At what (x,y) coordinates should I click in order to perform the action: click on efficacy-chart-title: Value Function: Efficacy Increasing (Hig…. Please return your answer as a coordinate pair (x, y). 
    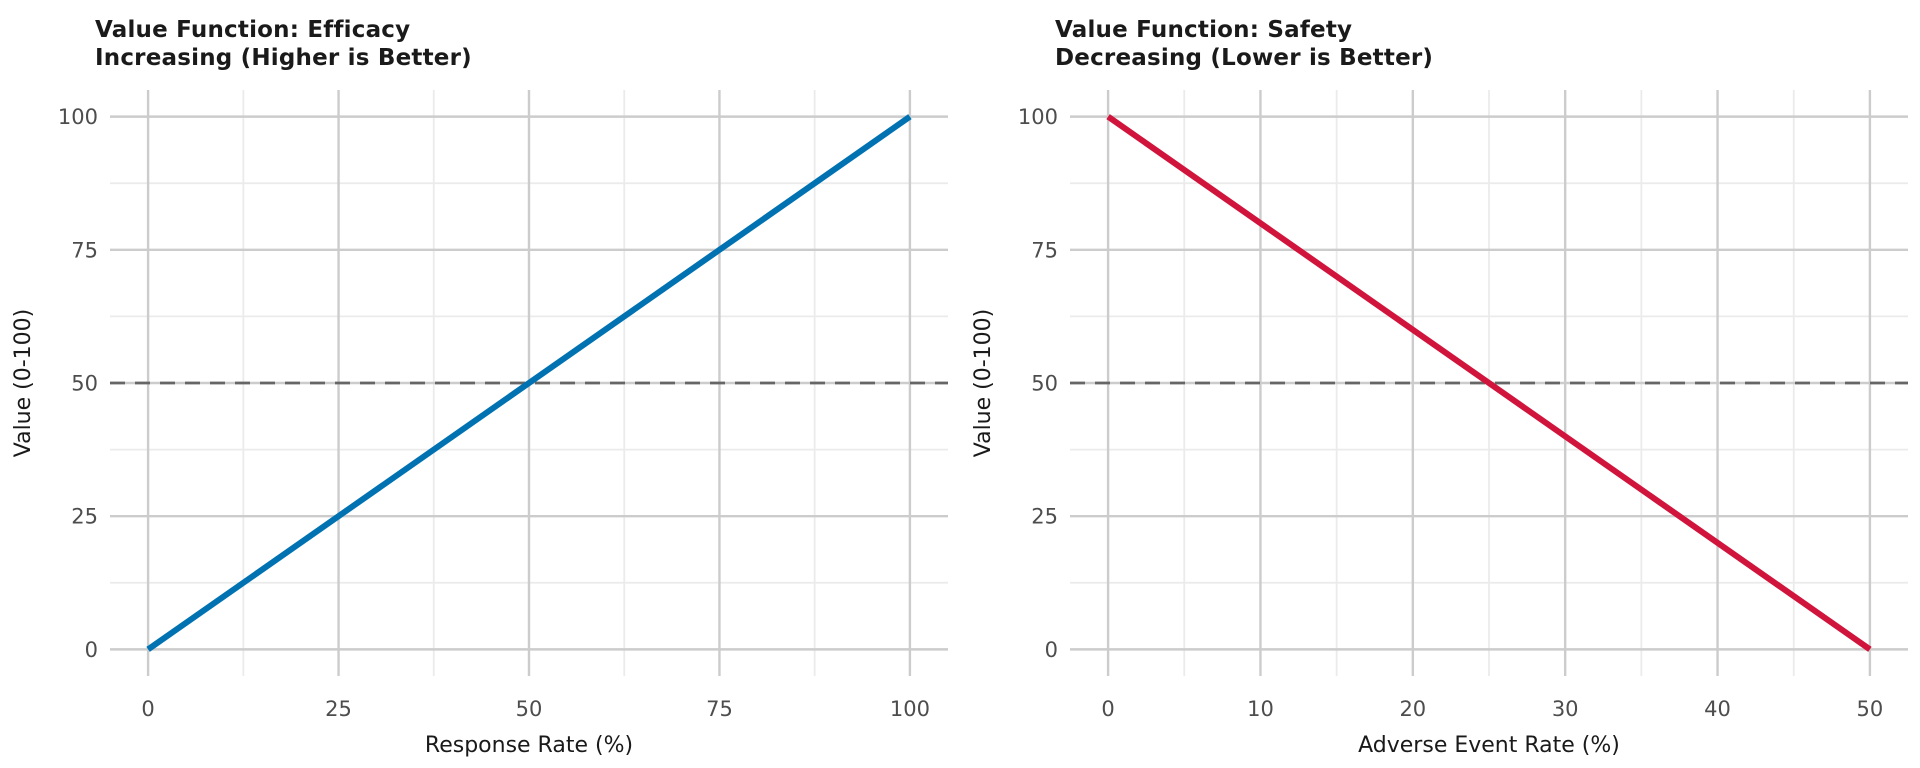
    Looking at the image, I should click on (527, 44).